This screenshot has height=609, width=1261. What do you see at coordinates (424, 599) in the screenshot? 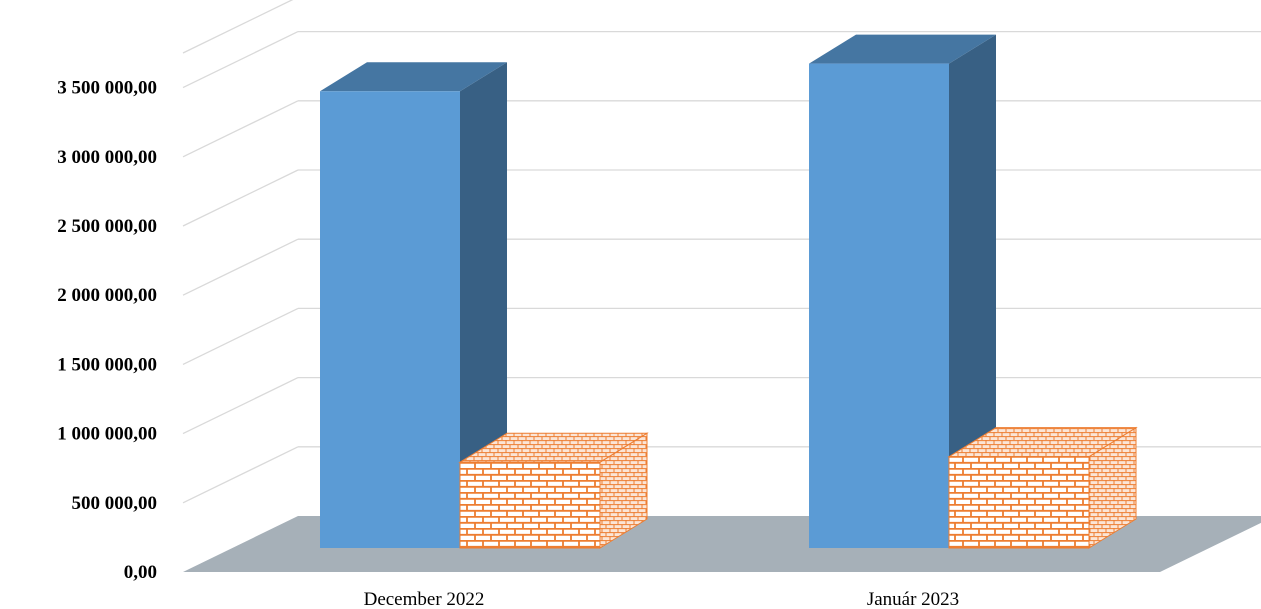
I see `x-tick-label: December 2022` at bounding box center [424, 599].